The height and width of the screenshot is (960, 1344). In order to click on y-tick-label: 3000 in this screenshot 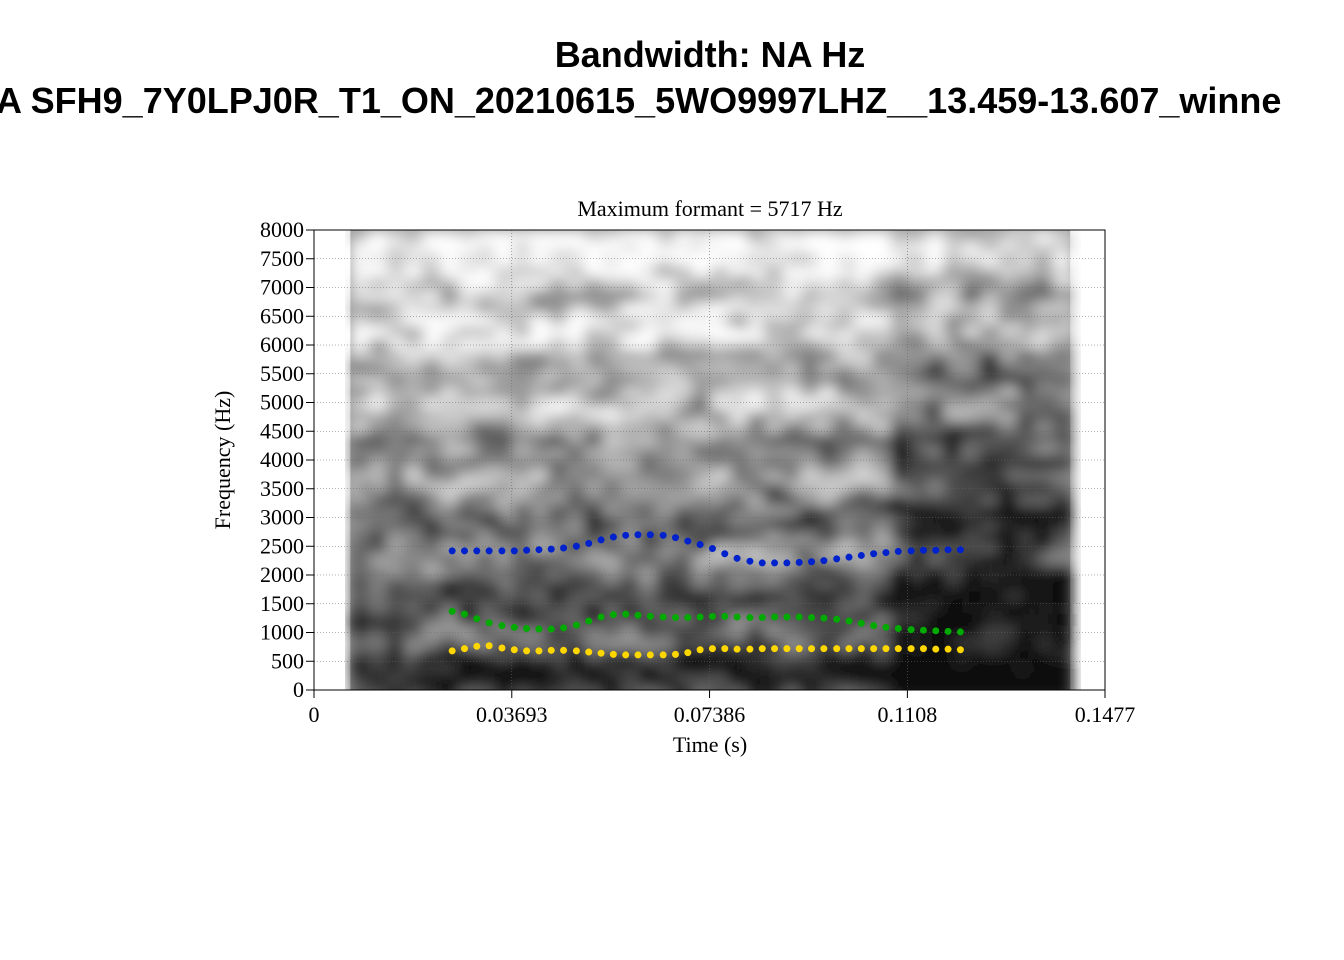, I will do `click(282, 517)`.